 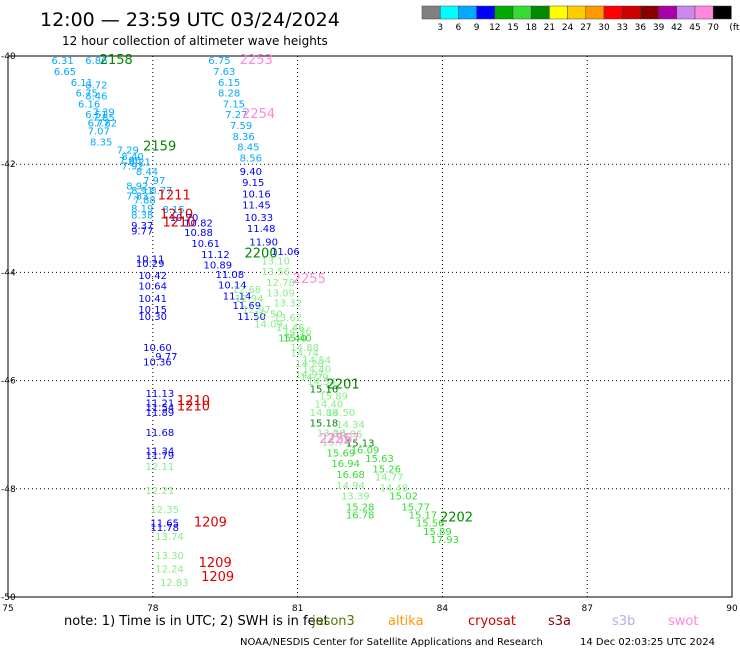 I want to click on color-scale-label: 18, so click(x=531, y=28).